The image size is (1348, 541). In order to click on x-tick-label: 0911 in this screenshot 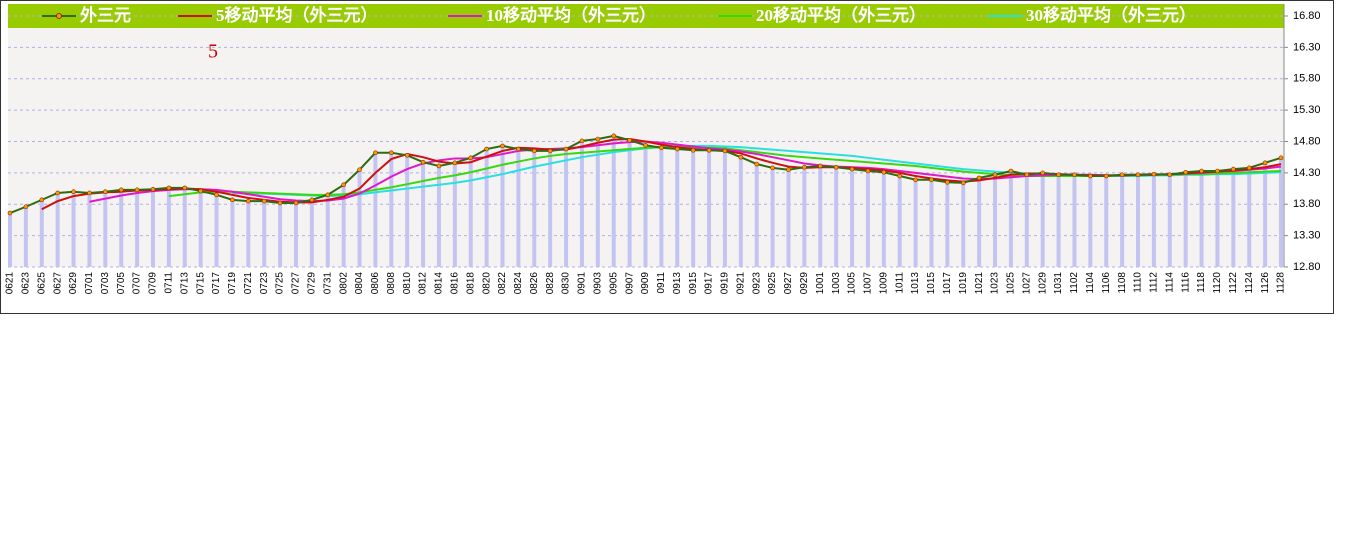, I will do `click(661, 283)`.